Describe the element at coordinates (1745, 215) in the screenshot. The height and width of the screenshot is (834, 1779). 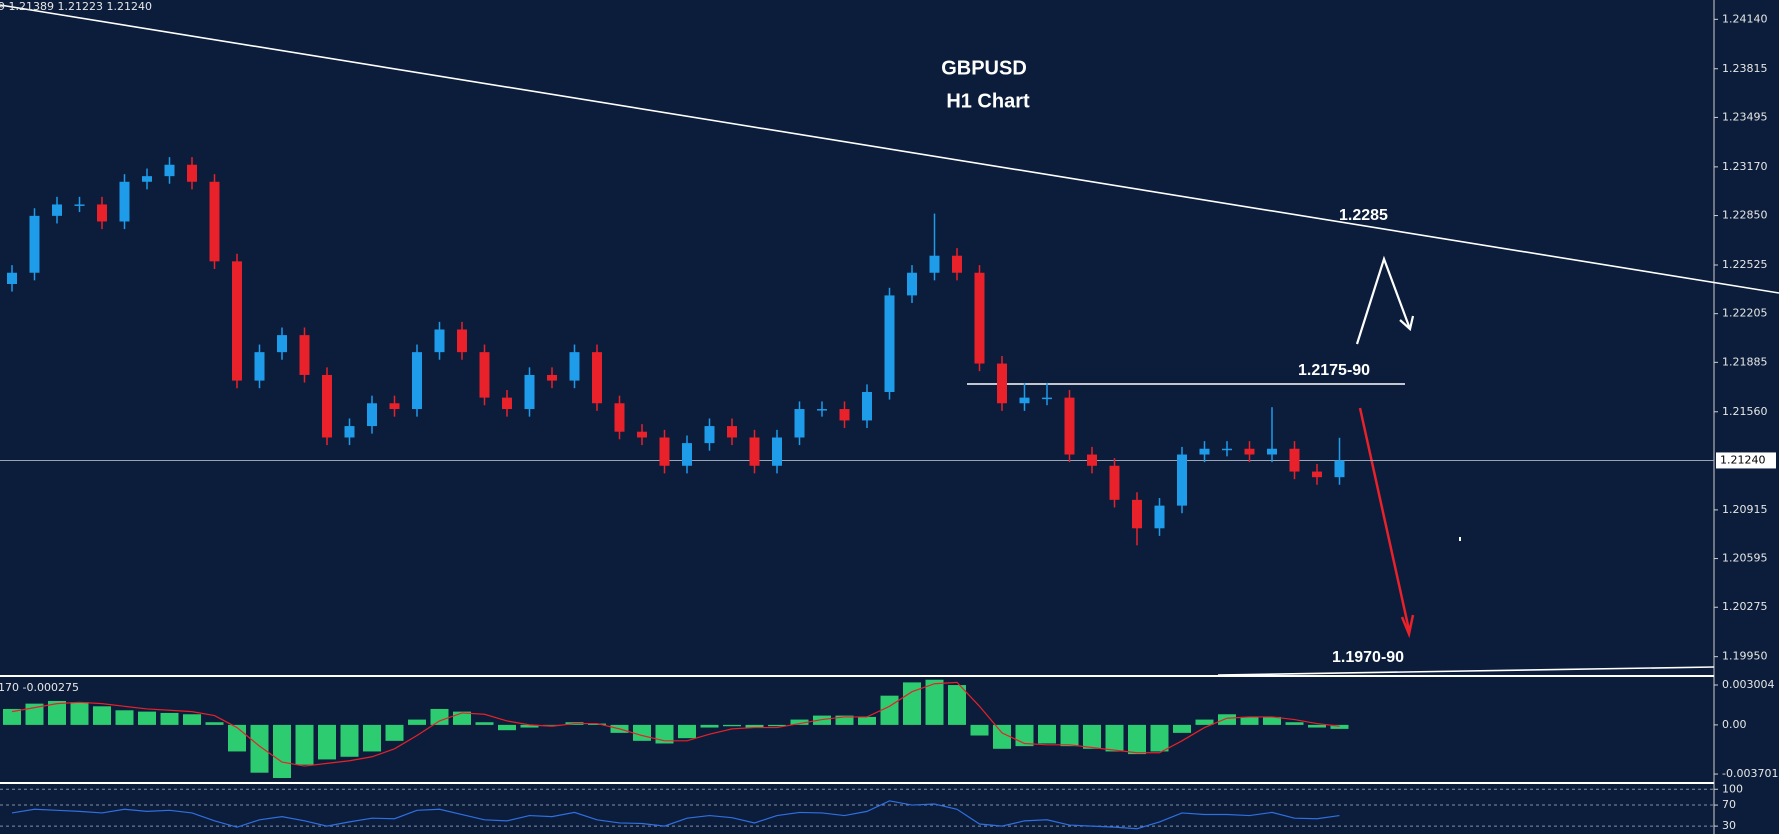
I see `y-tick-label: 1.22850` at that location.